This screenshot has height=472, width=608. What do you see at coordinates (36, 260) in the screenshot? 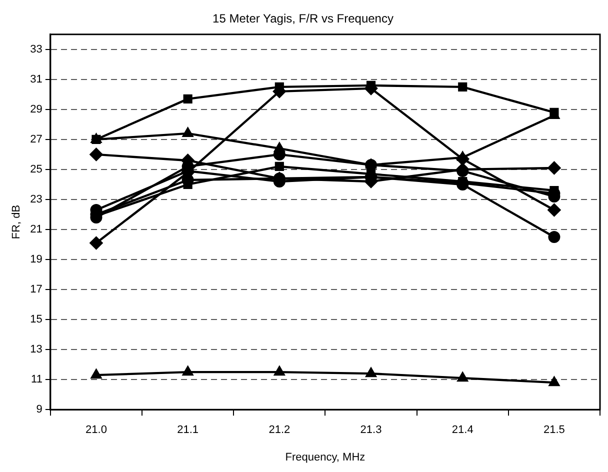
I see `y-tick-label: 19` at bounding box center [36, 260].